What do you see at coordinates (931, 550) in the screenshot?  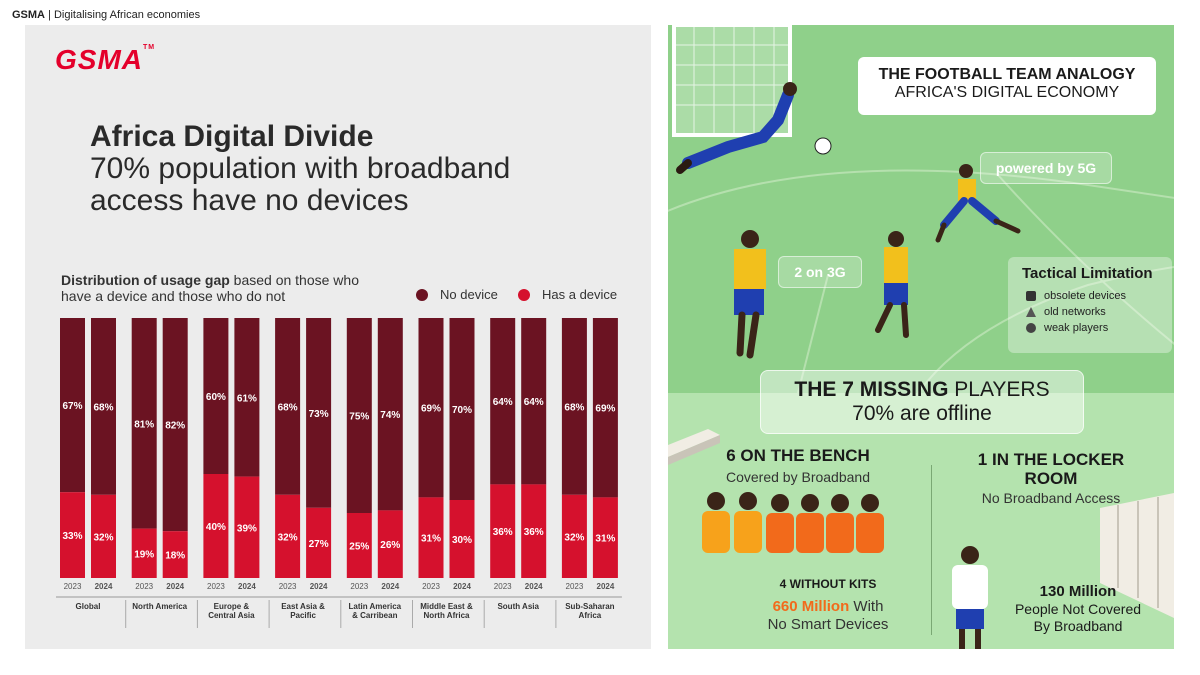 I see `lower-divider` at bounding box center [931, 550].